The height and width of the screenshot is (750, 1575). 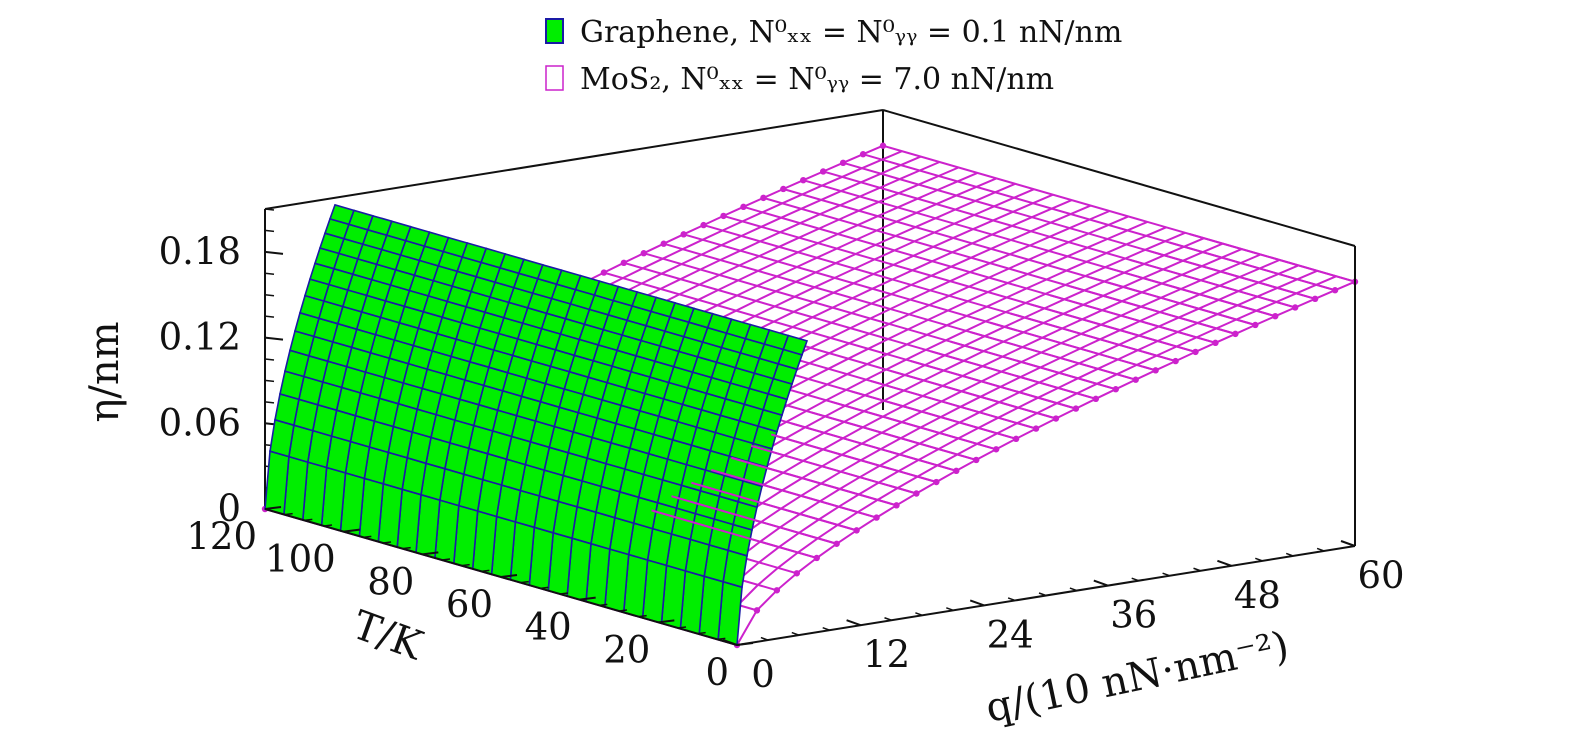 I want to click on legend-swatch-mos2, so click(x=554, y=78).